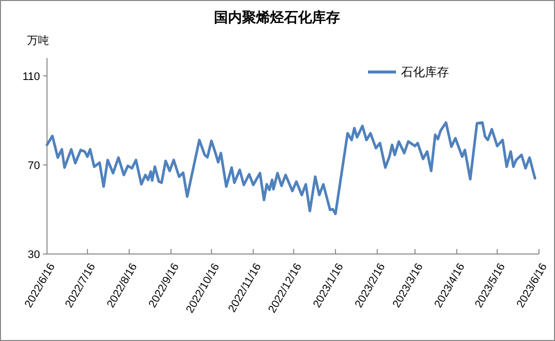 The image size is (555, 341). Describe the element at coordinates (38, 41) in the screenshot. I see `ylabel: 万吨` at that location.